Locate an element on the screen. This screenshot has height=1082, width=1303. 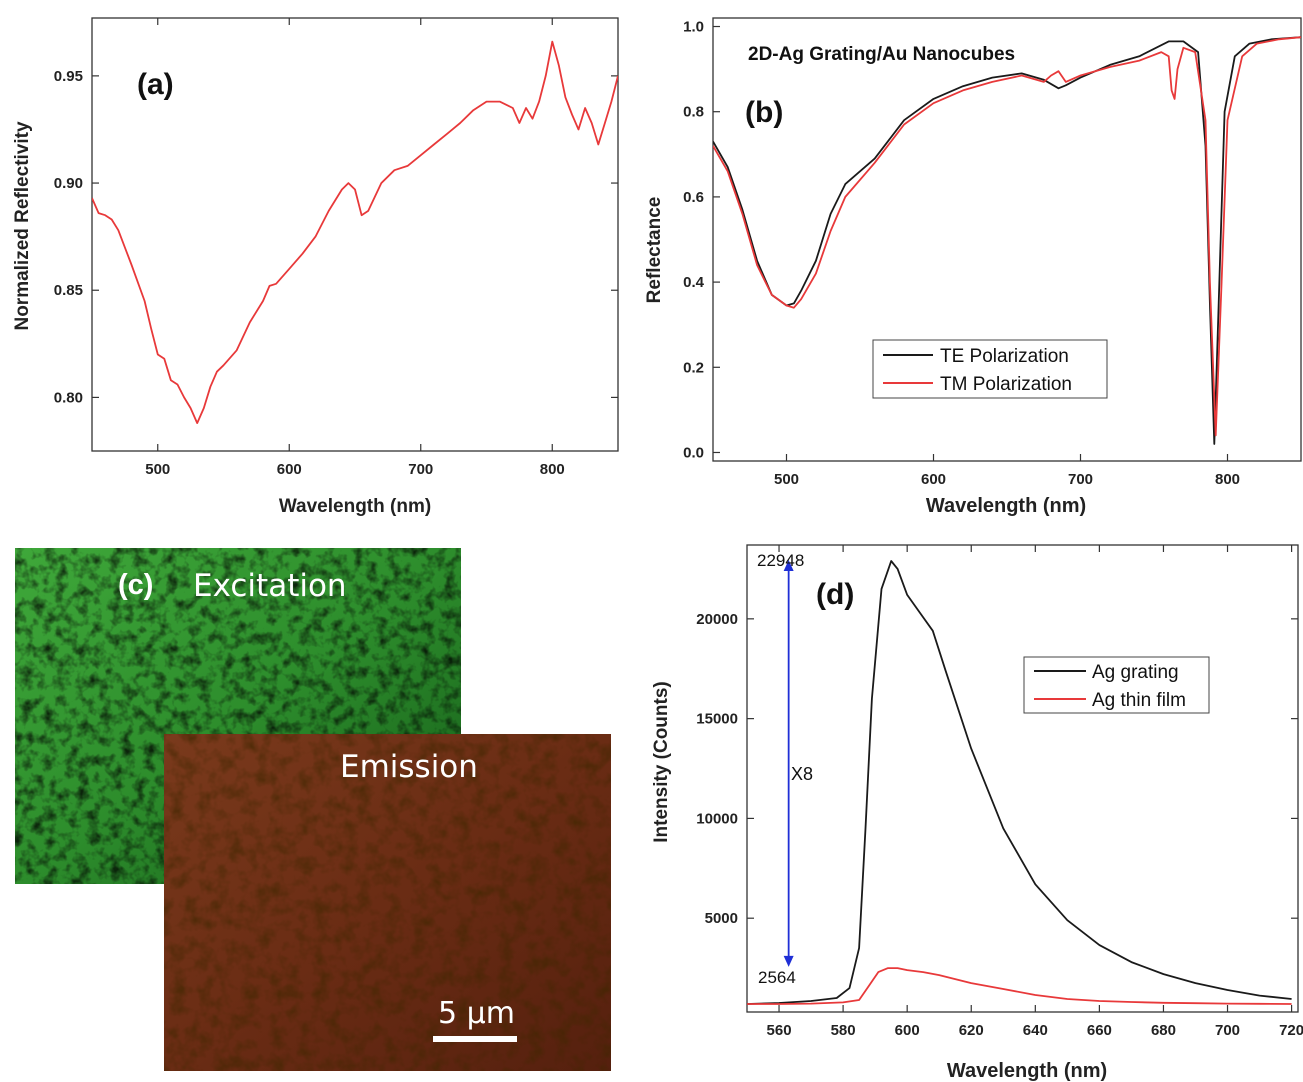
excitation-label: Excitation is located at coordinates (270, 586).